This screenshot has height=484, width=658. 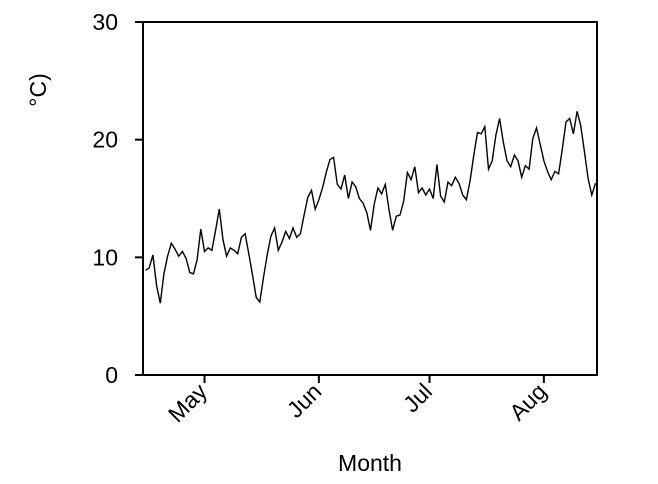 What do you see at coordinates (304, 400) in the screenshot?
I see `x-tick-label: Jun` at bounding box center [304, 400].